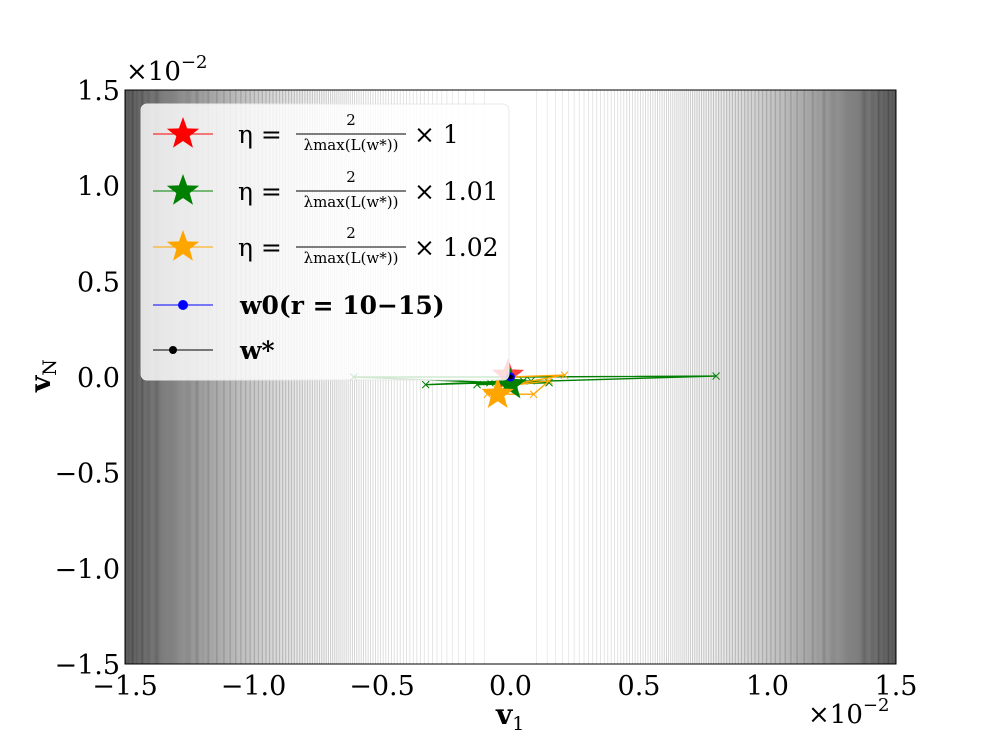 This screenshot has width=997, height=747. I want to click on legend-dot-w0-icon, so click(183, 305).